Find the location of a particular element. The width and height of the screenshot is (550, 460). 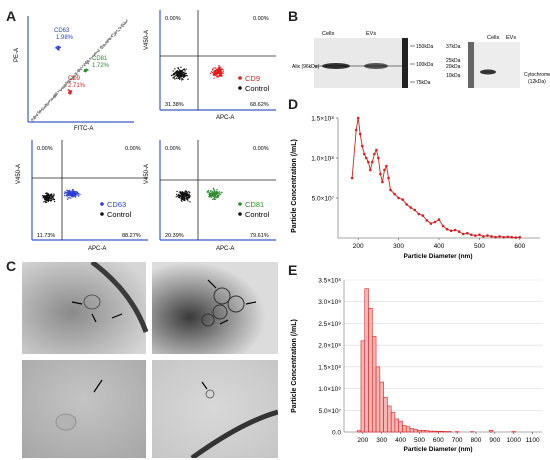

legend-cd81: CD81 is located at coordinates (254, 204).